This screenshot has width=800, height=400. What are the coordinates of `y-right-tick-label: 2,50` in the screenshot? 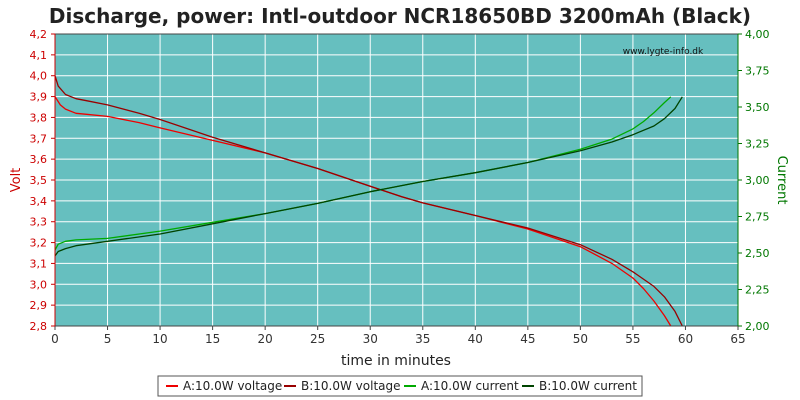 It's located at (757, 253).